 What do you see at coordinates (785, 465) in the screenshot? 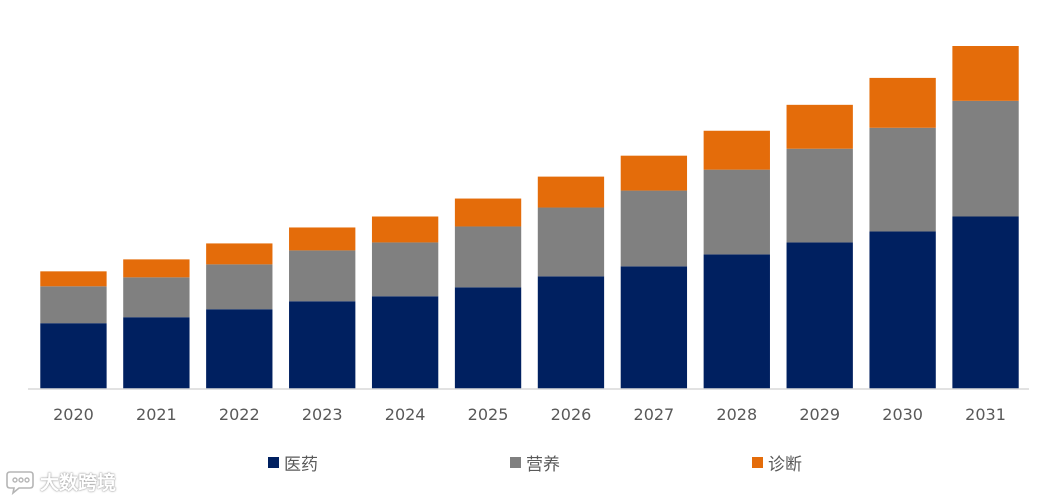
I see `legend-label-2: 诊断` at bounding box center [785, 465].